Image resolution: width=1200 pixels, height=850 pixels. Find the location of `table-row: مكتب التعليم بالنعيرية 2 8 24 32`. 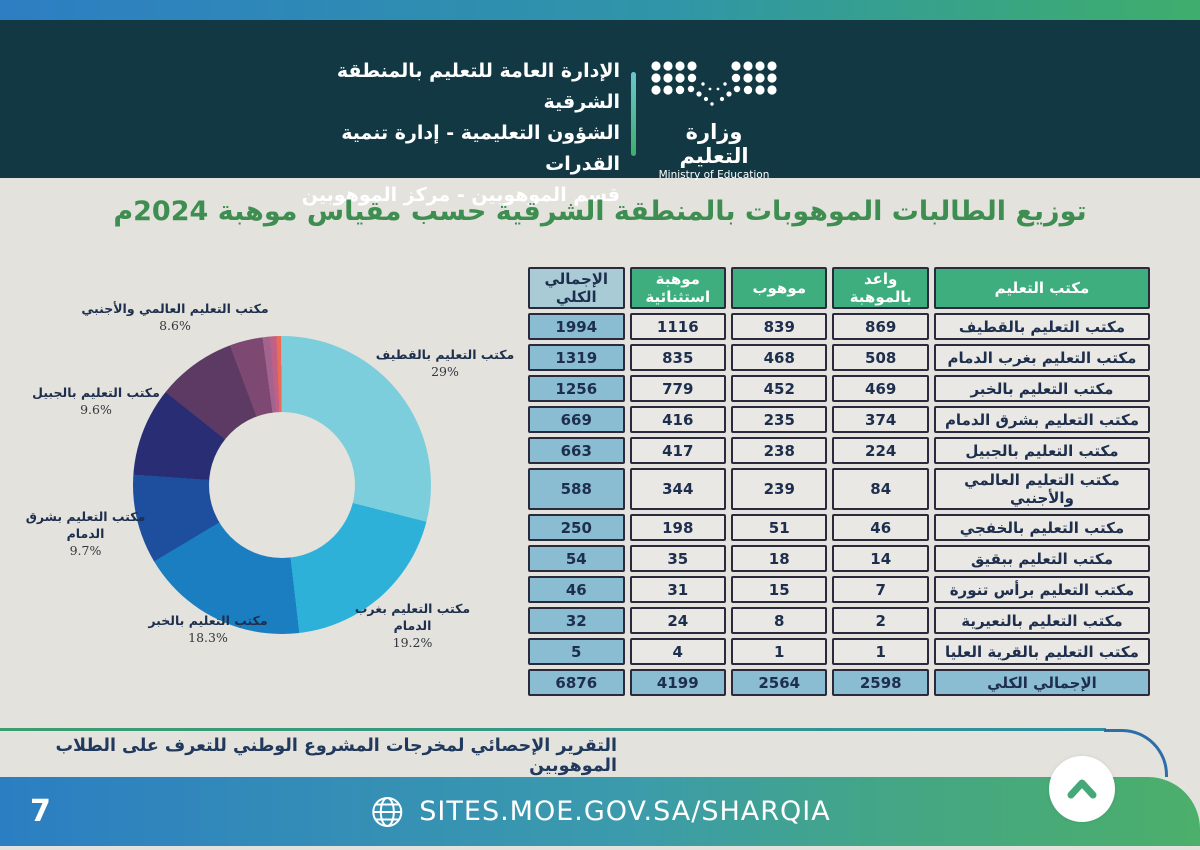

table-row: مكتب التعليم بالنعيرية 2 8 24 32 is located at coordinates (839, 620).